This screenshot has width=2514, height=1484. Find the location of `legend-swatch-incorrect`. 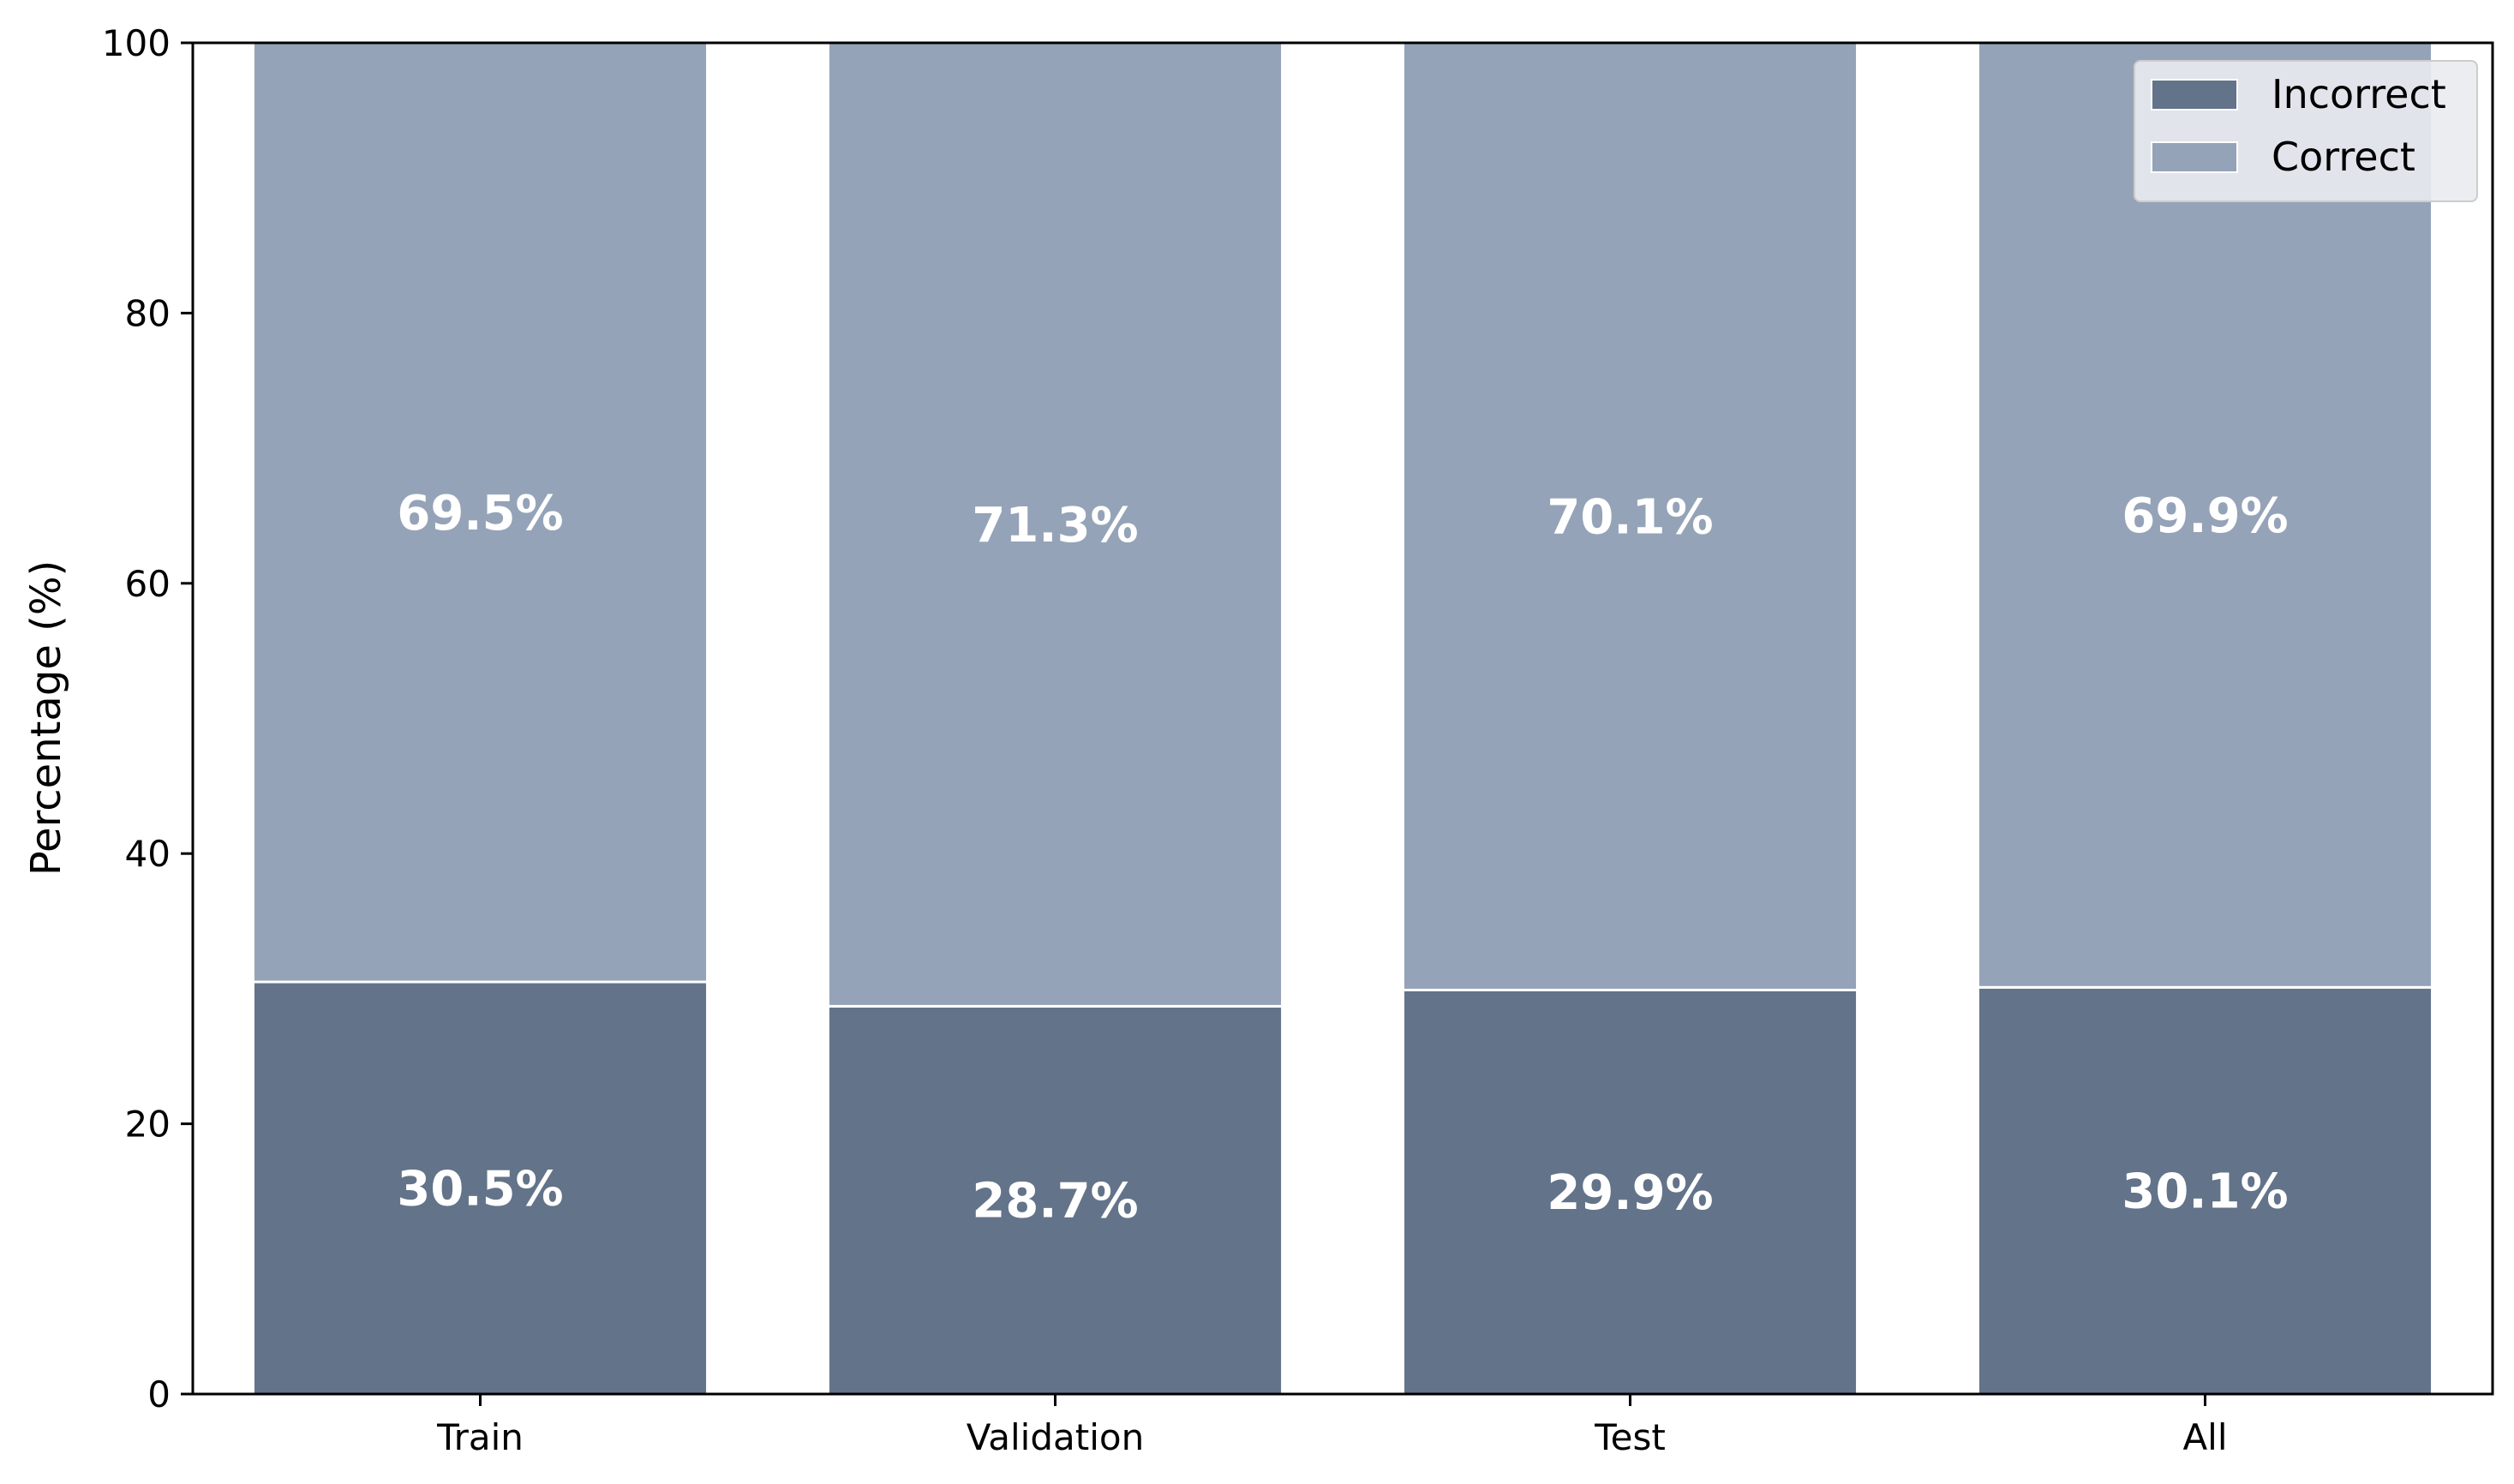

legend-swatch-incorrect is located at coordinates (2194, 95).